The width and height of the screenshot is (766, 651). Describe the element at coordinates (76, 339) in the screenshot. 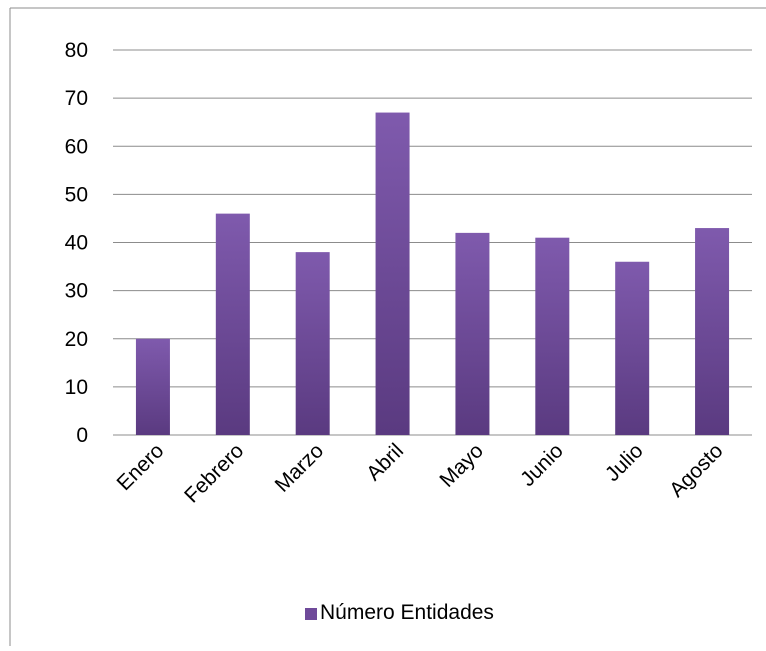

I see `y-tick-label: 20` at that location.